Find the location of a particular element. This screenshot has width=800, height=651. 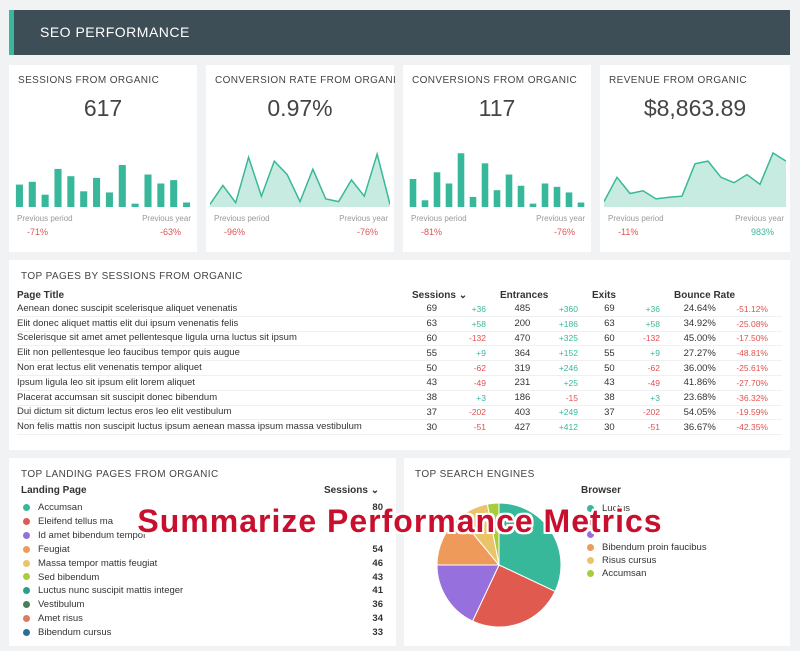

kpi-label: CONVERSION RATE FROM ORGANI is located at coordinates (305, 80).